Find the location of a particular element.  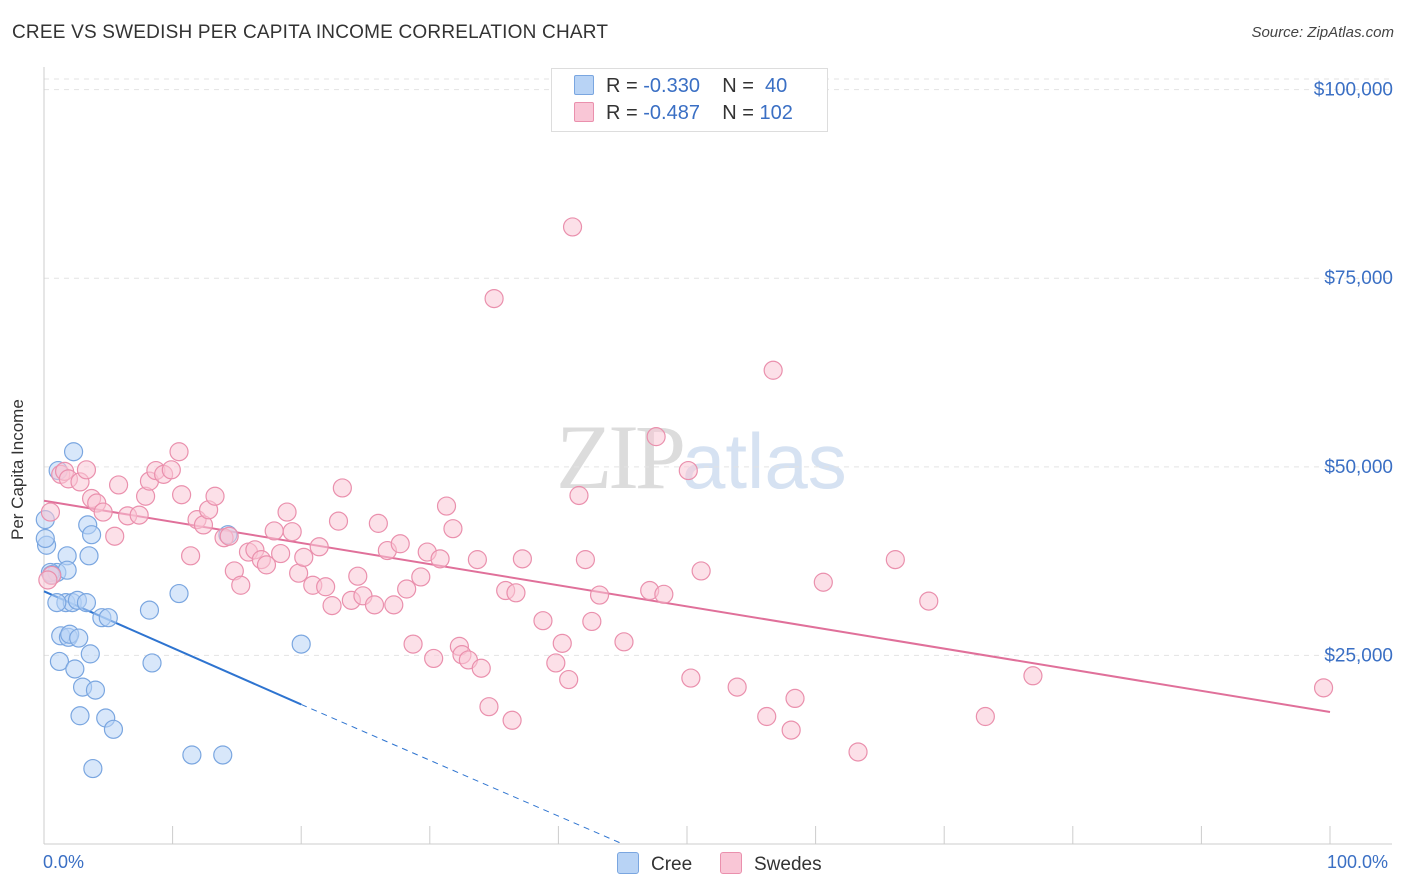

legend-swatch-cree is located at coordinates (628, 863).